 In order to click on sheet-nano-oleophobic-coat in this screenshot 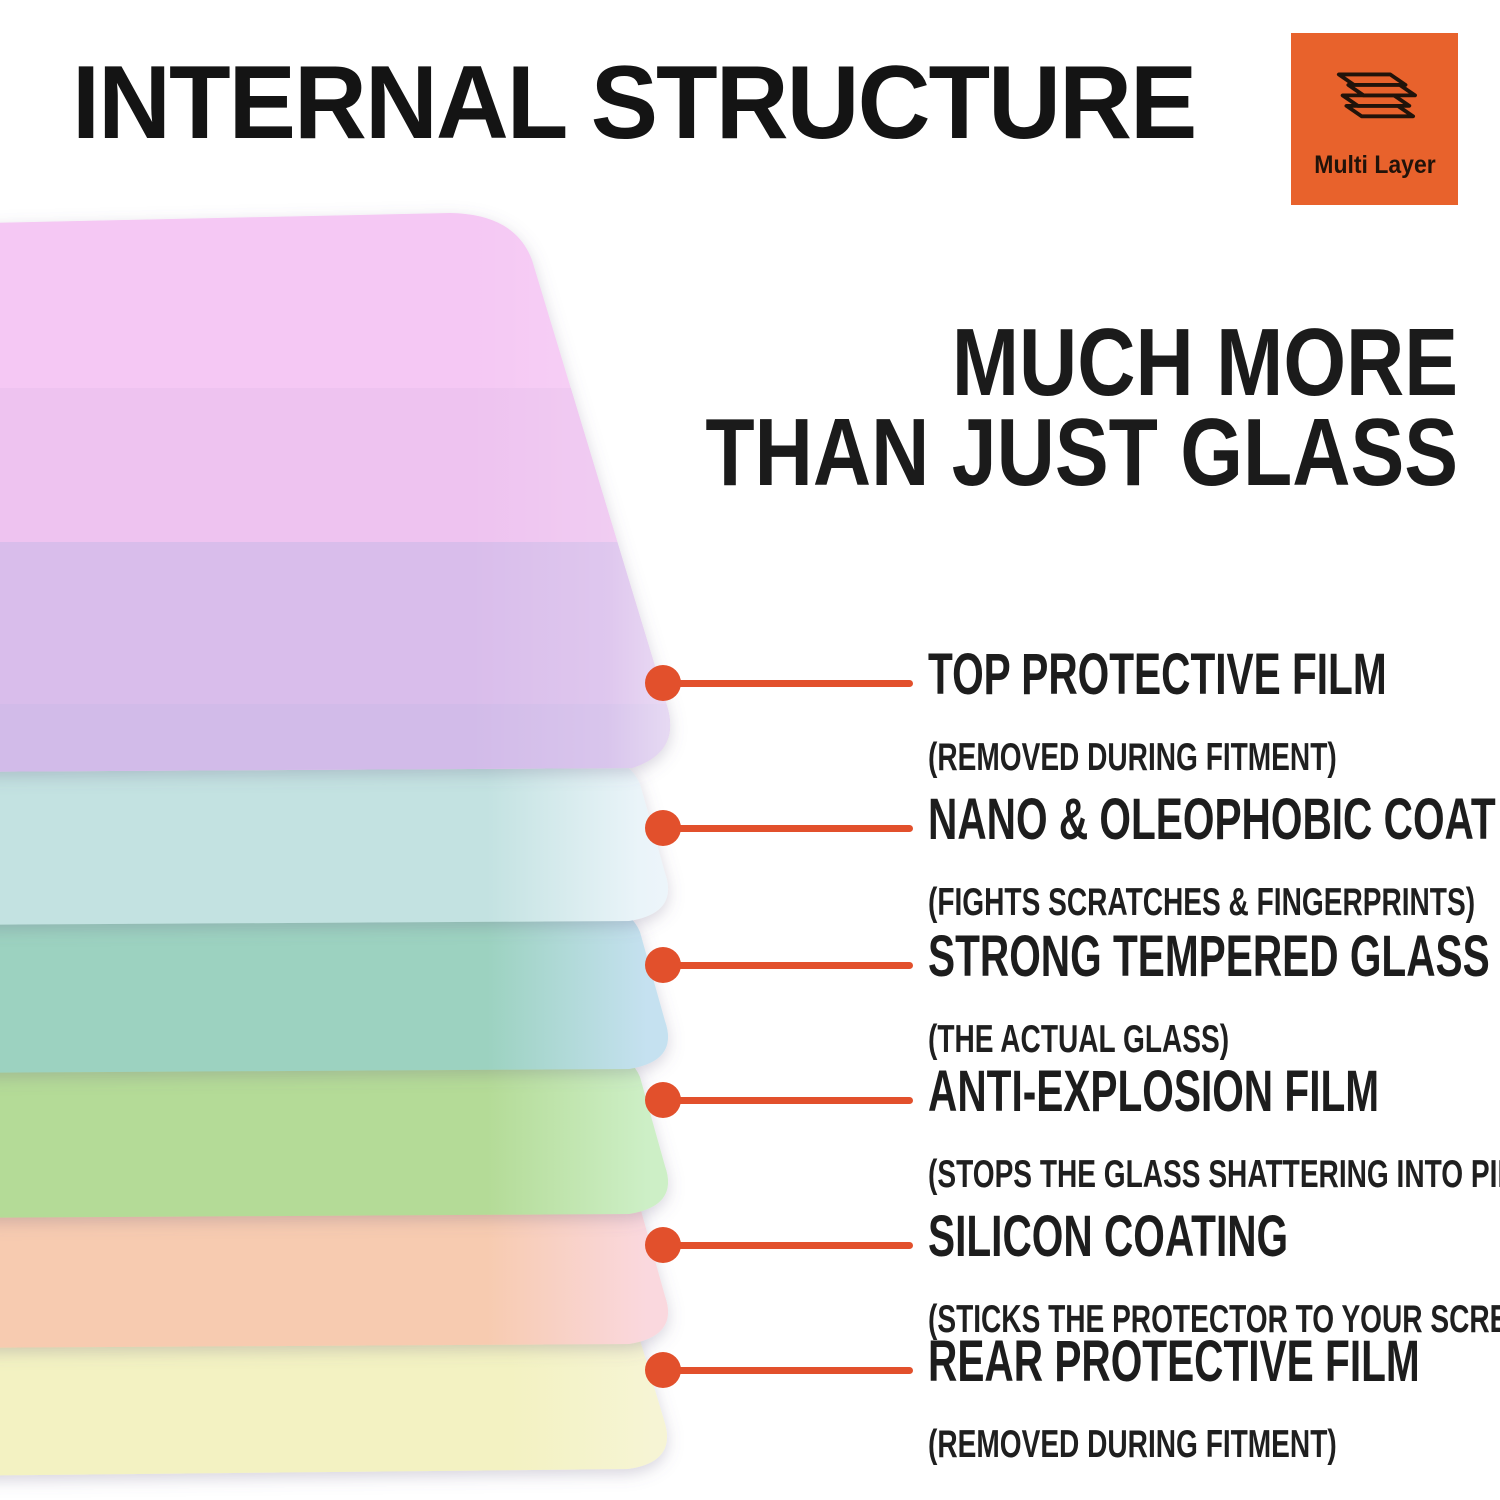, I will do `click(334, 838)`.